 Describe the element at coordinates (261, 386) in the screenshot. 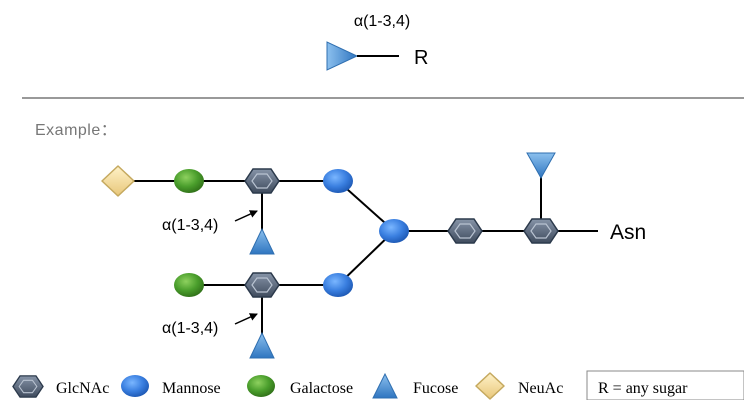

I see `legend-galactose-icon` at that location.